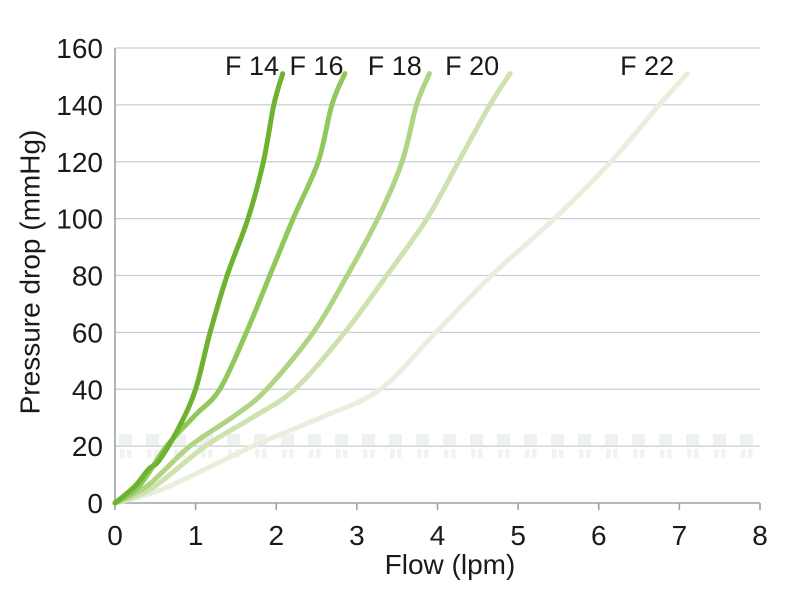 This screenshot has width=800, height=600. What do you see at coordinates (115, 535) in the screenshot?
I see `x-tick-label: 0` at bounding box center [115, 535].